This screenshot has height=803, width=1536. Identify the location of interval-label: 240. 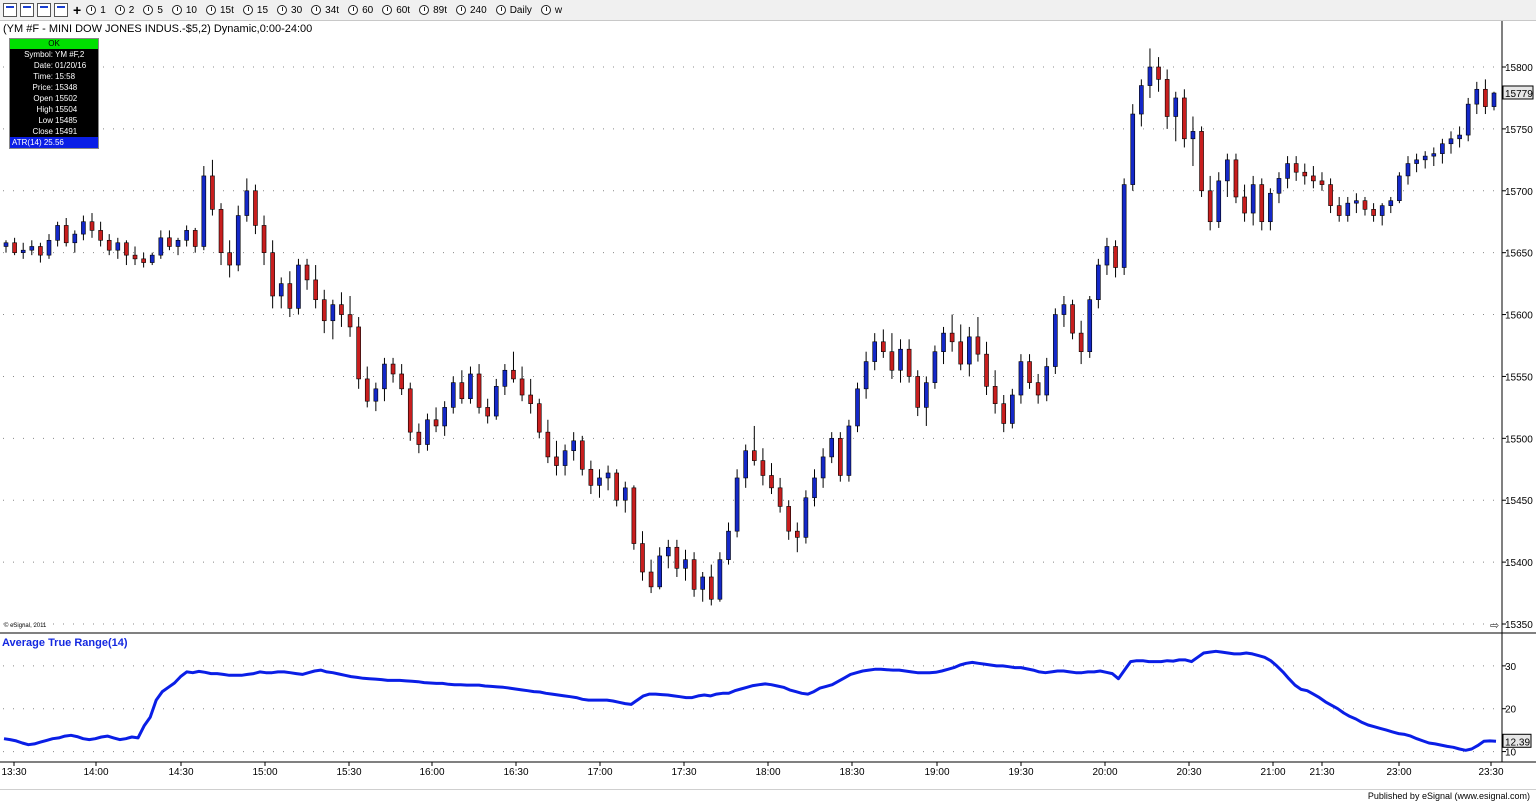
(478, 10).